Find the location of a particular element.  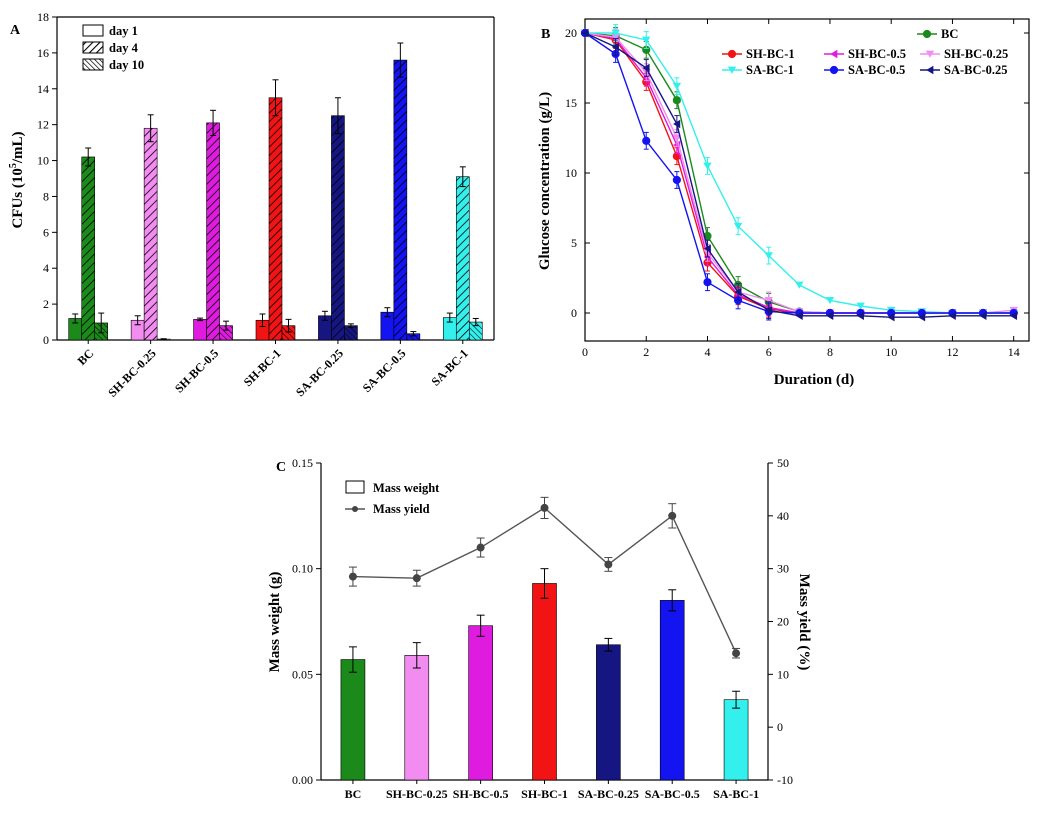

chart-c-y2label: Mass yield (%) is located at coordinates (804, 622).